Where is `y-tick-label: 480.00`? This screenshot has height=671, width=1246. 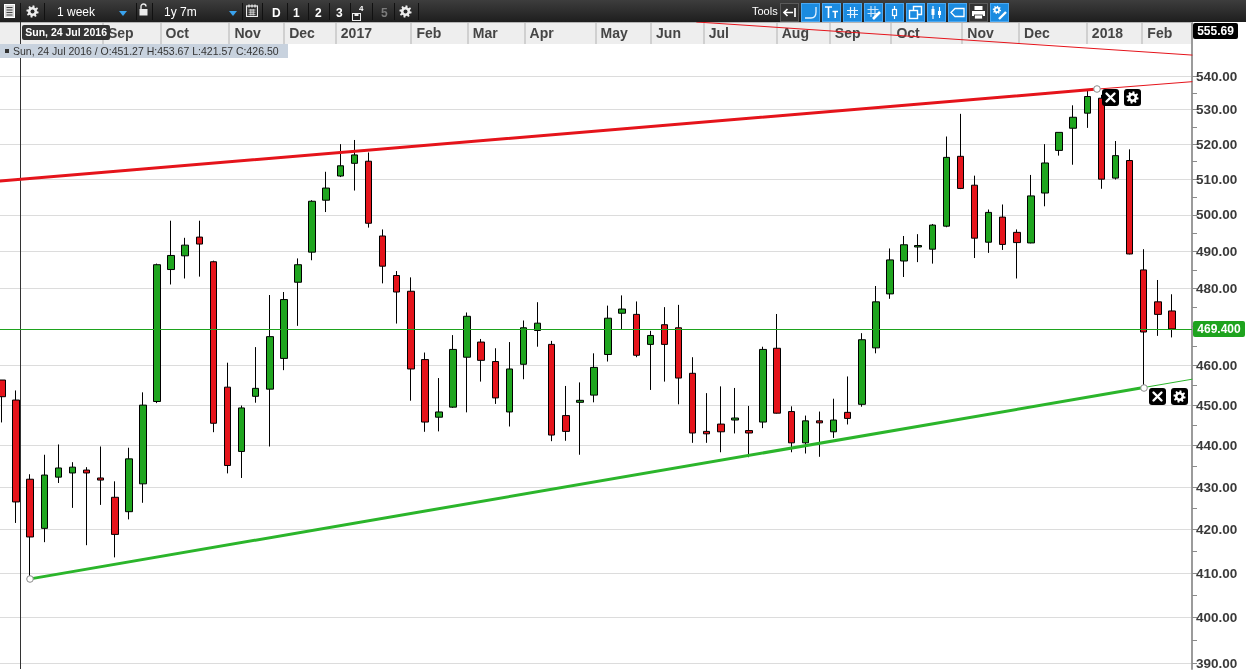 y-tick-label: 480.00 is located at coordinates (1217, 289).